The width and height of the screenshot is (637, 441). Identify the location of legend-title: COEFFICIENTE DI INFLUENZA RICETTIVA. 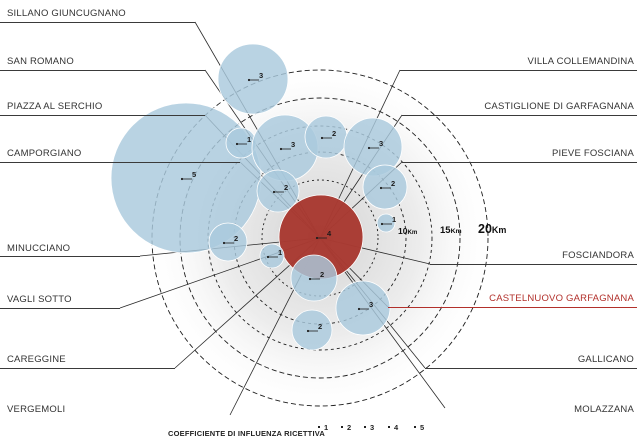
(246, 433).